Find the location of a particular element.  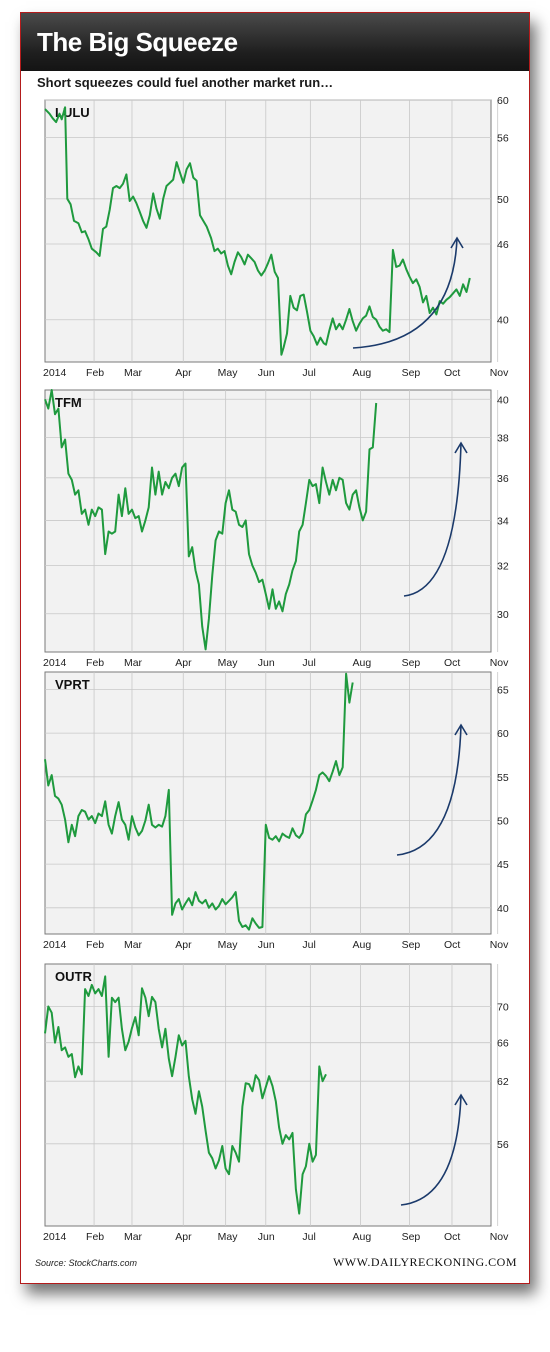

y-tick-label: 70 is located at coordinates (503, 1007).